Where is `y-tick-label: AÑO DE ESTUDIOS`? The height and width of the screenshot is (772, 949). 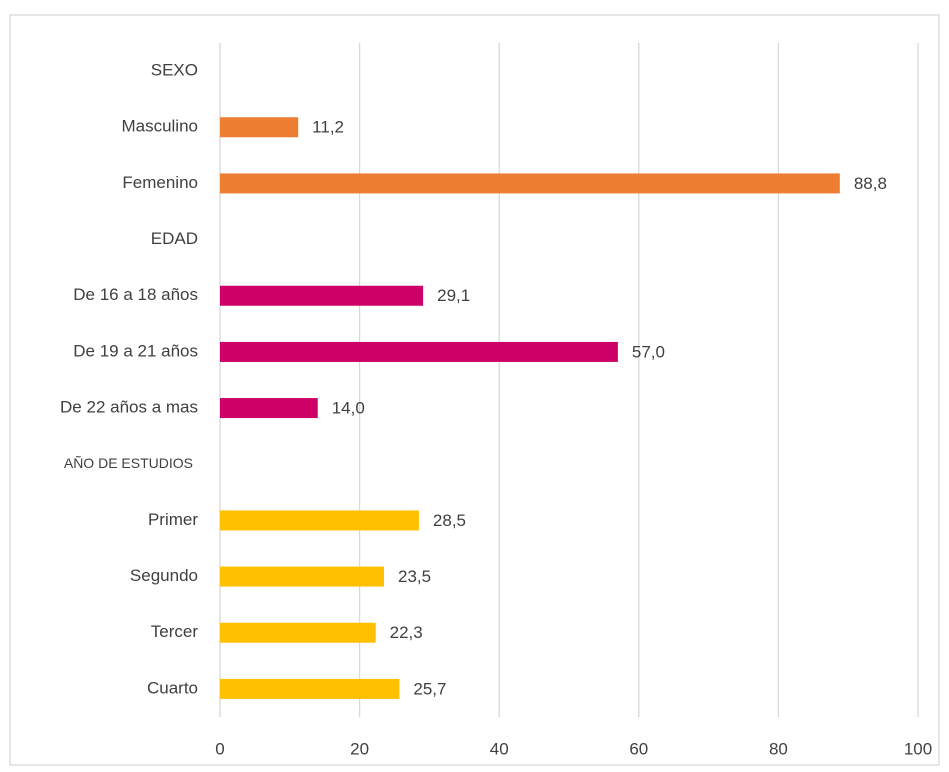 y-tick-label: AÑO DE ESTUDIOS is located at coordinates (128, 463).